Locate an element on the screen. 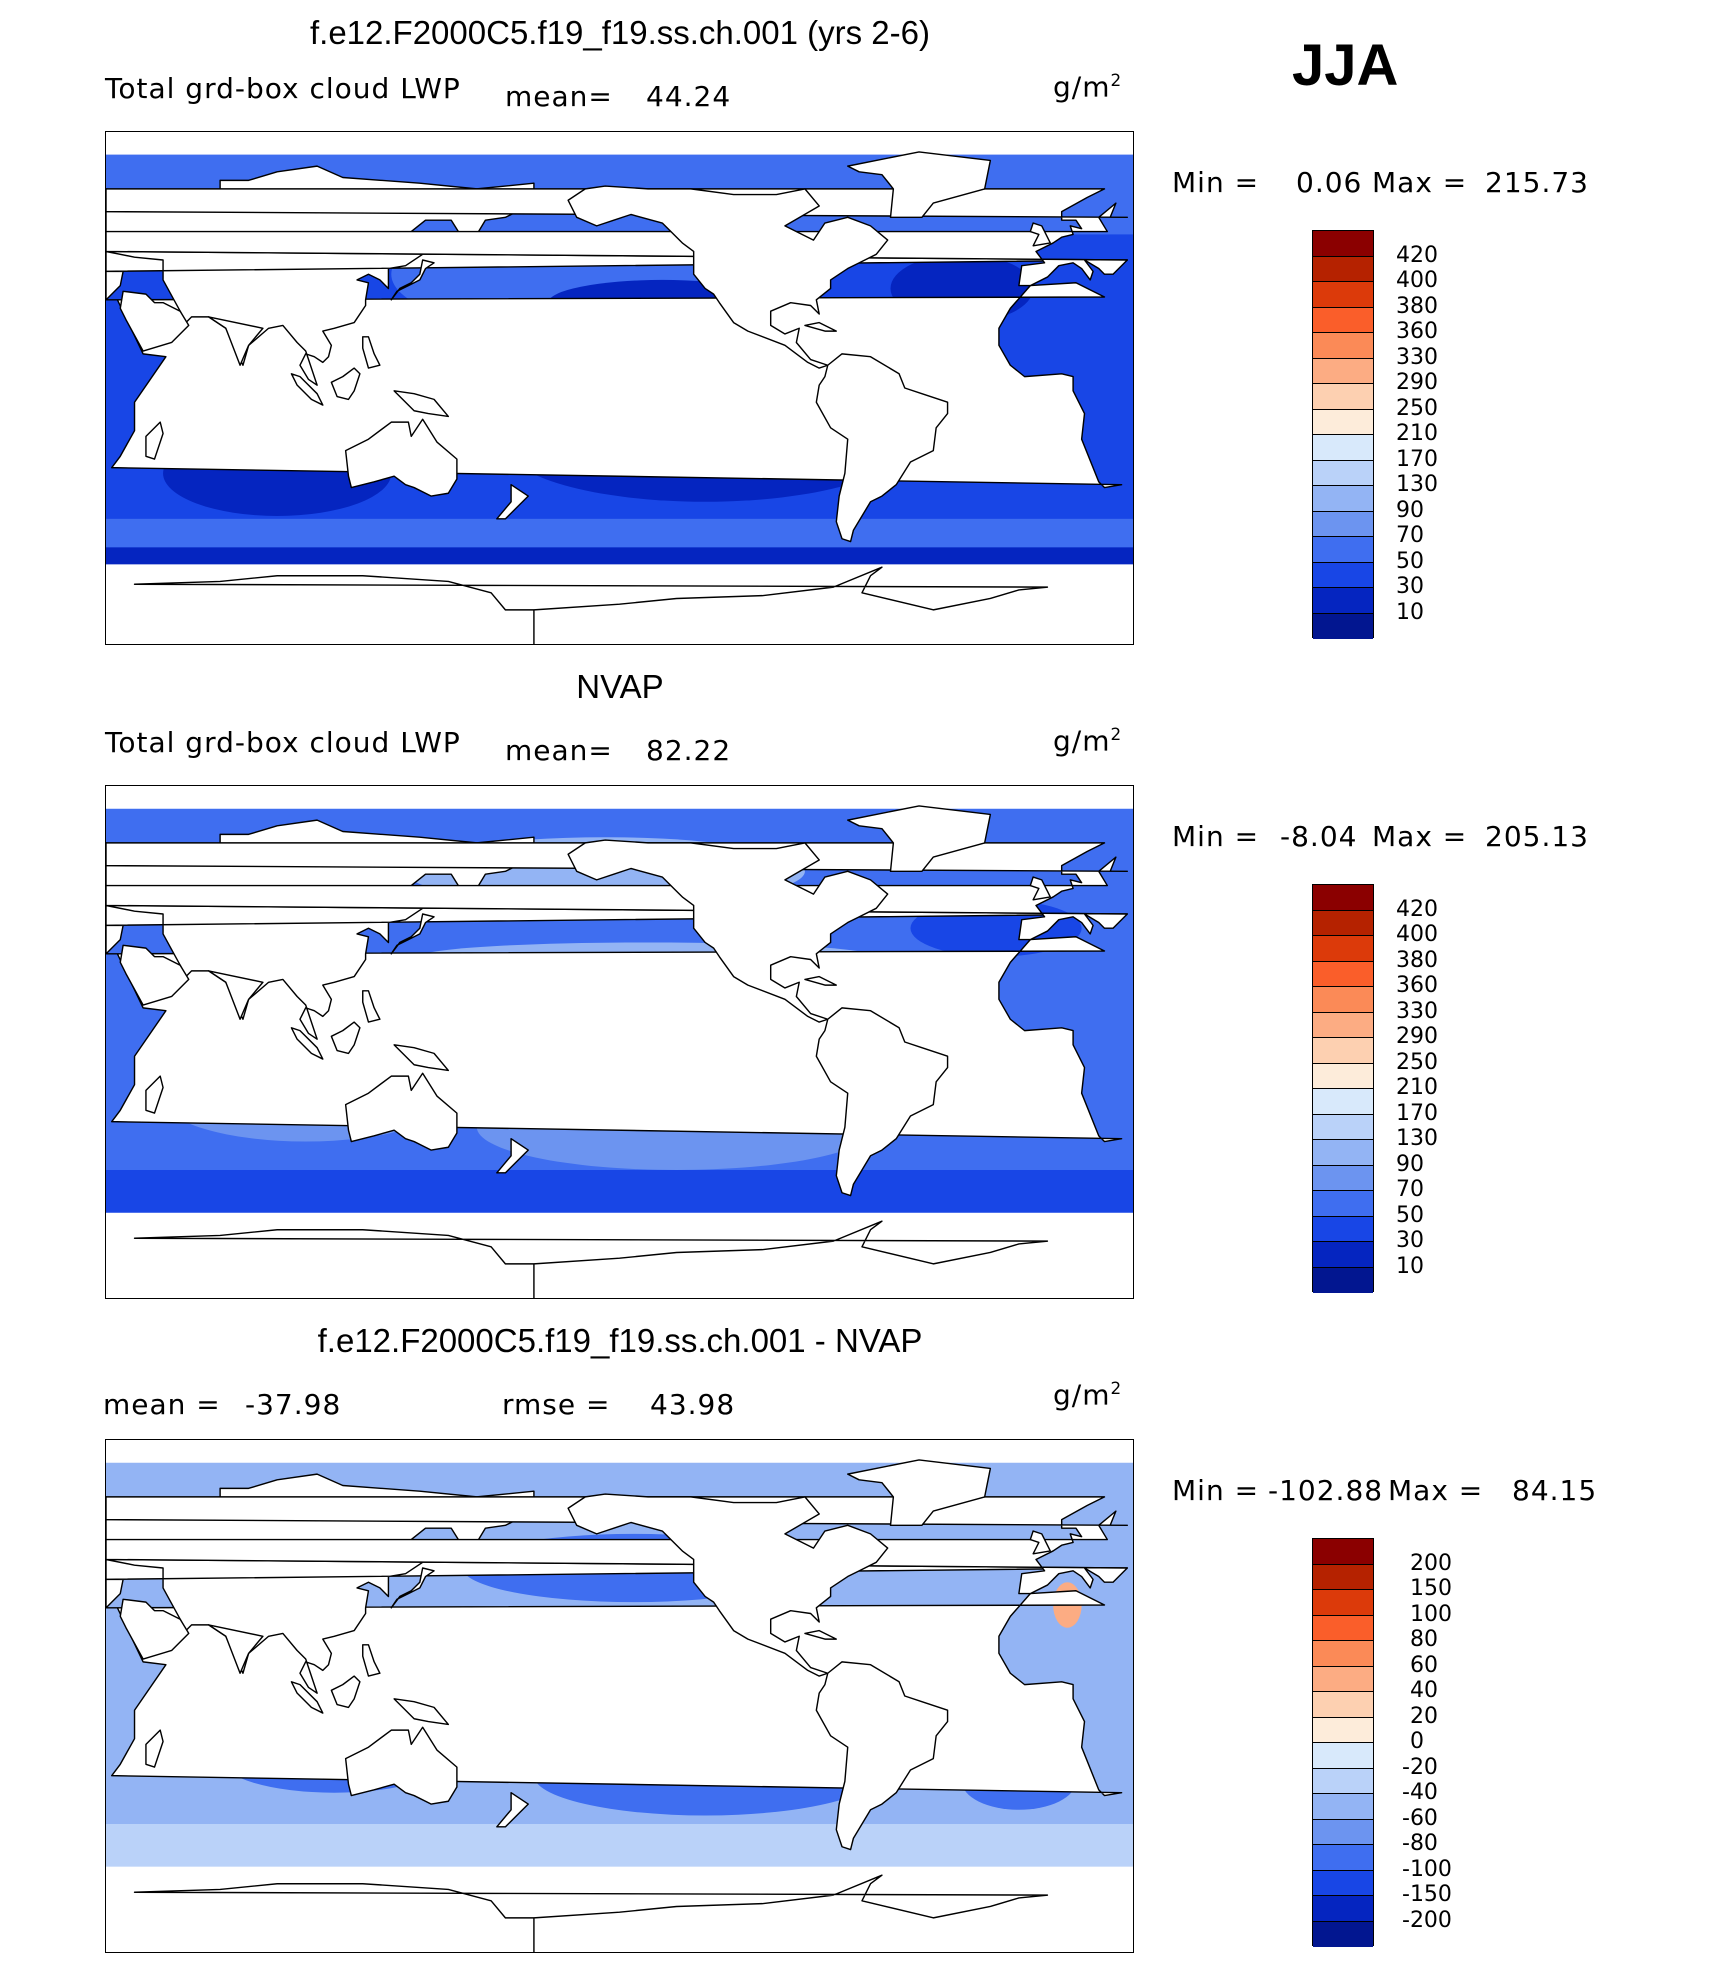  panel-1-mean-value: 44.24 is located at coordinates (689, 96).